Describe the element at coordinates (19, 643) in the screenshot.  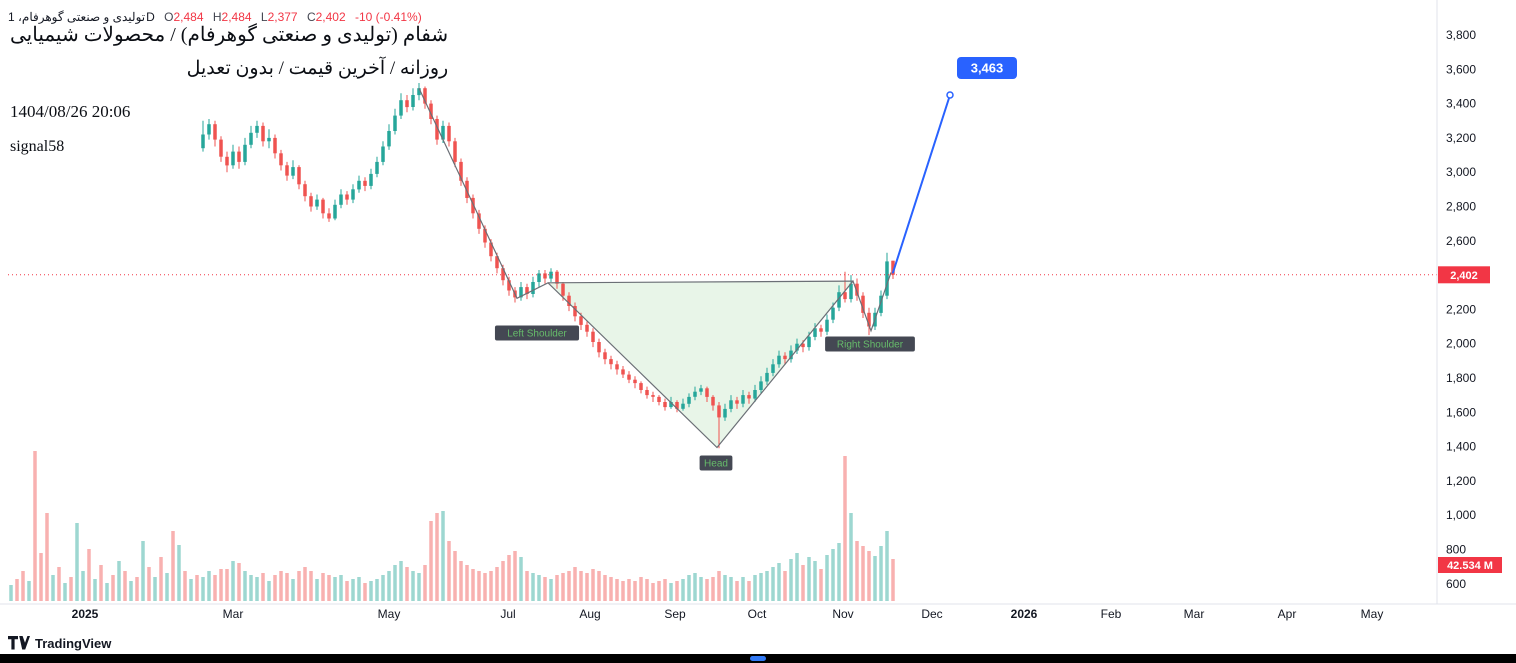
I see `tradingview-logo-icon` at that location.